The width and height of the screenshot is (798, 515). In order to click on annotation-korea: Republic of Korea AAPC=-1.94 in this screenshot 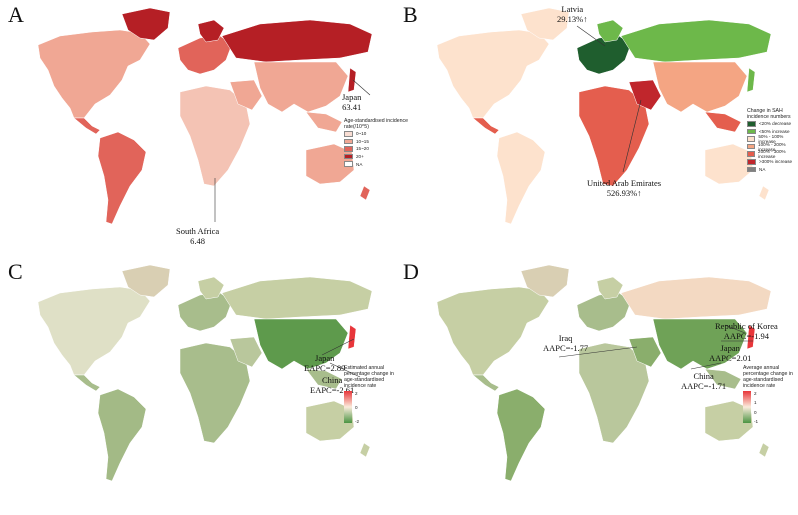, I will do `click(746, 331)`.